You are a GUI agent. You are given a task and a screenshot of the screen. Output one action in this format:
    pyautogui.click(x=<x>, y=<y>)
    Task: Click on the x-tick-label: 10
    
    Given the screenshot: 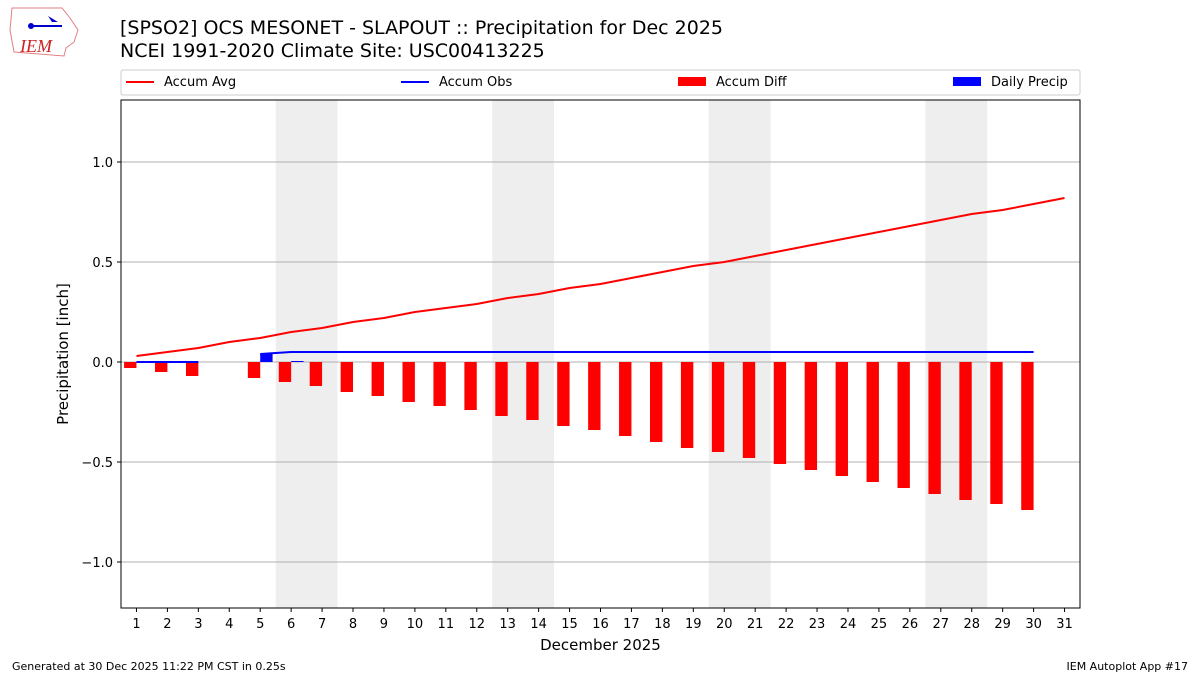 What is the action you would take?
    pyautogui.click(x=415, y=624)
    